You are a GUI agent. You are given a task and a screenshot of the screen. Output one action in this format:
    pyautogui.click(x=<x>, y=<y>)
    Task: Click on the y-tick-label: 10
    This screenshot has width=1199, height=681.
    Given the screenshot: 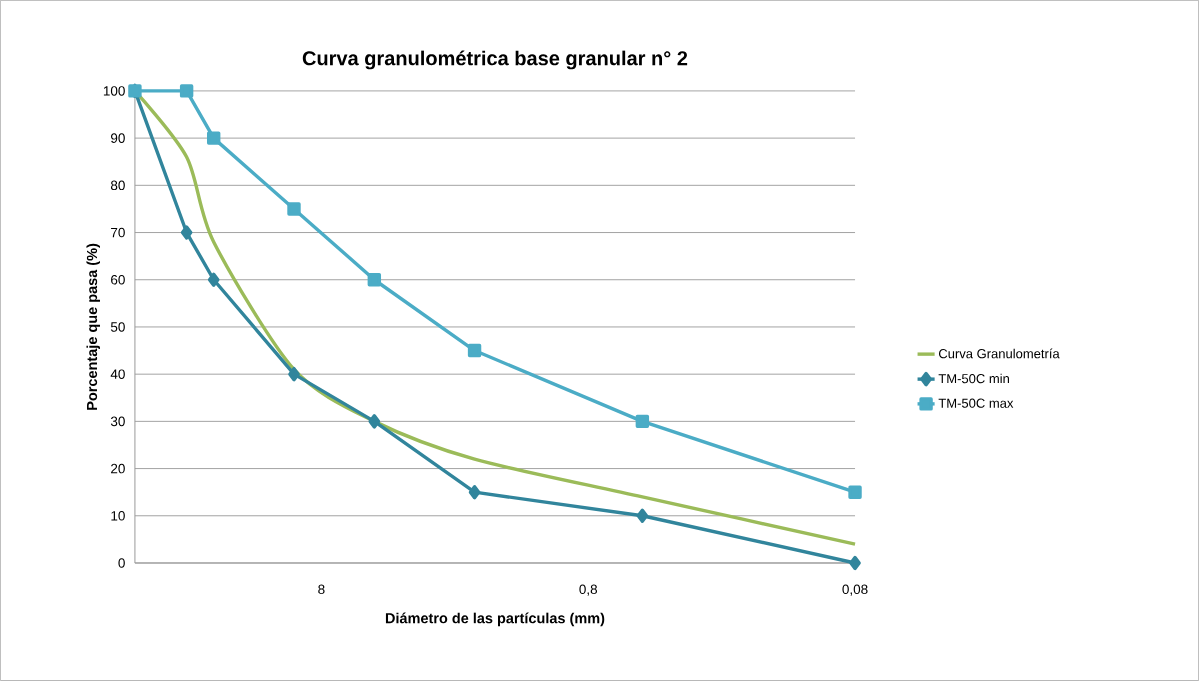 What is the action you would take?
    pyautogui.click(x=118, y=516)
    